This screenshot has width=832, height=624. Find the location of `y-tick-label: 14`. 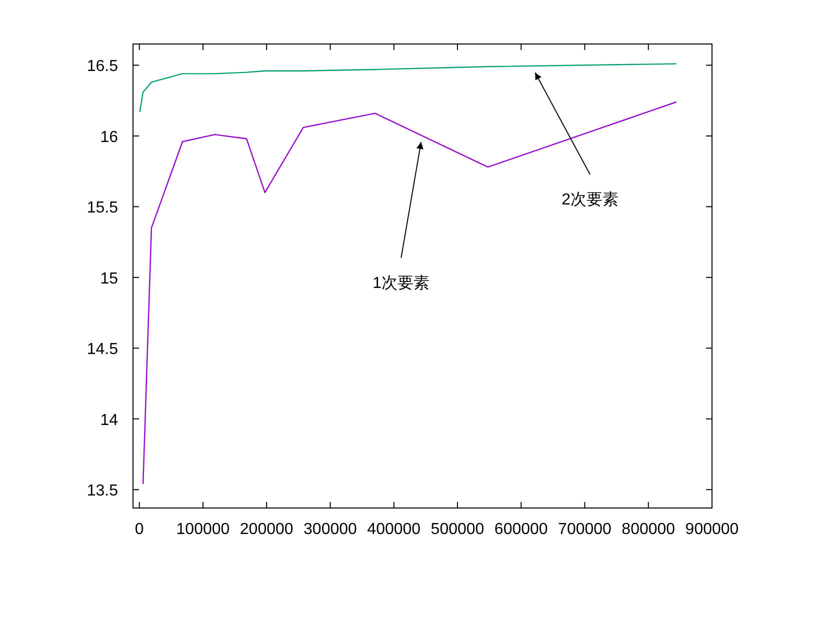

y-tick-label: 14 is located at coordinates (109, 420).